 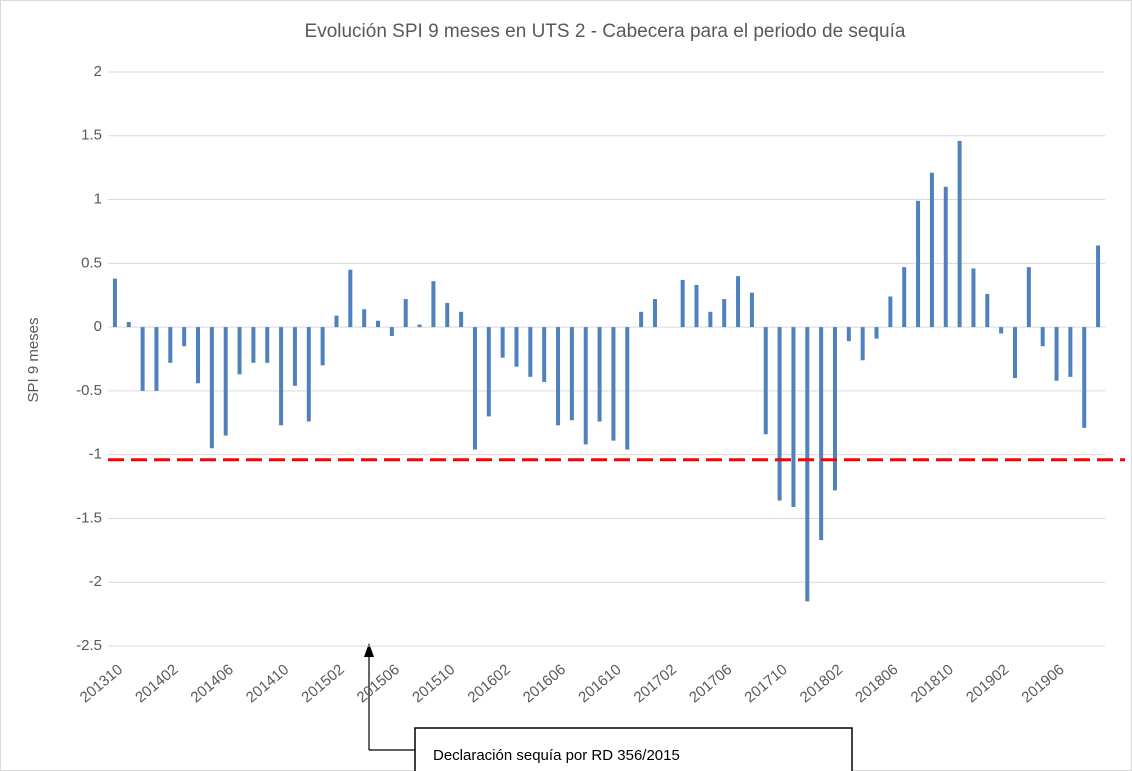 I want to click on y-tick-label: 0.5, so click(x=91, y=262).